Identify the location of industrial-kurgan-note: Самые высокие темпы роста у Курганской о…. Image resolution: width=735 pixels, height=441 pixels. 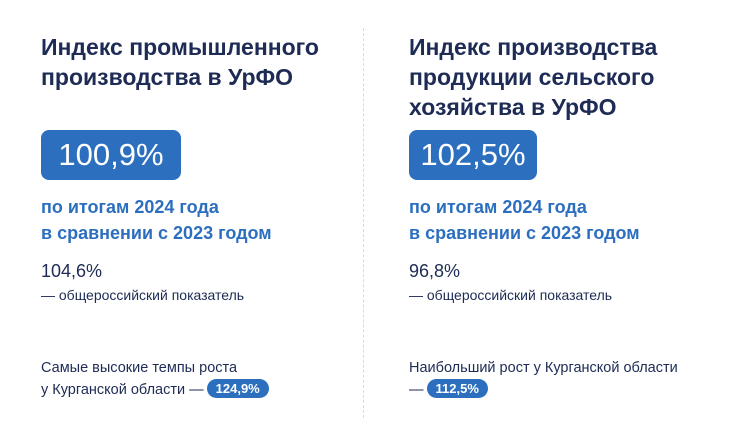
(191, 379).